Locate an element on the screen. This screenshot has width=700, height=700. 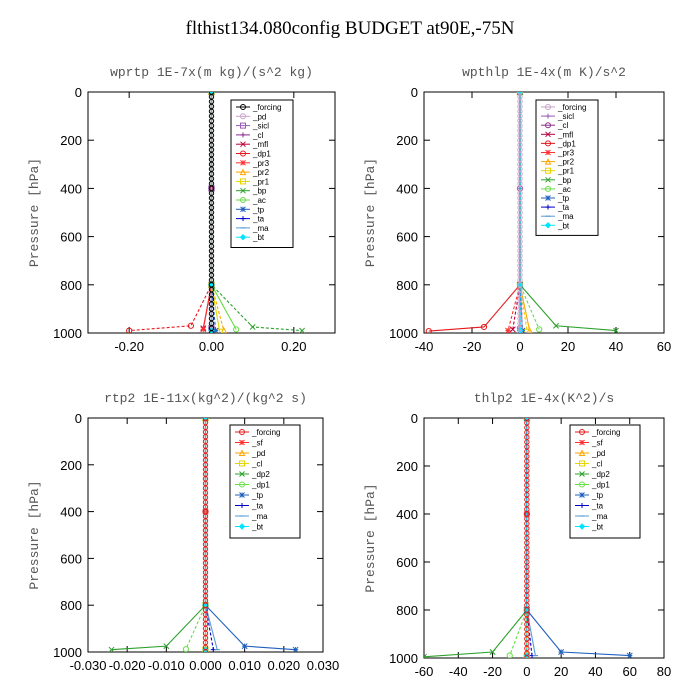
y-tick-label: 200 is located at coordinates (71, 140).